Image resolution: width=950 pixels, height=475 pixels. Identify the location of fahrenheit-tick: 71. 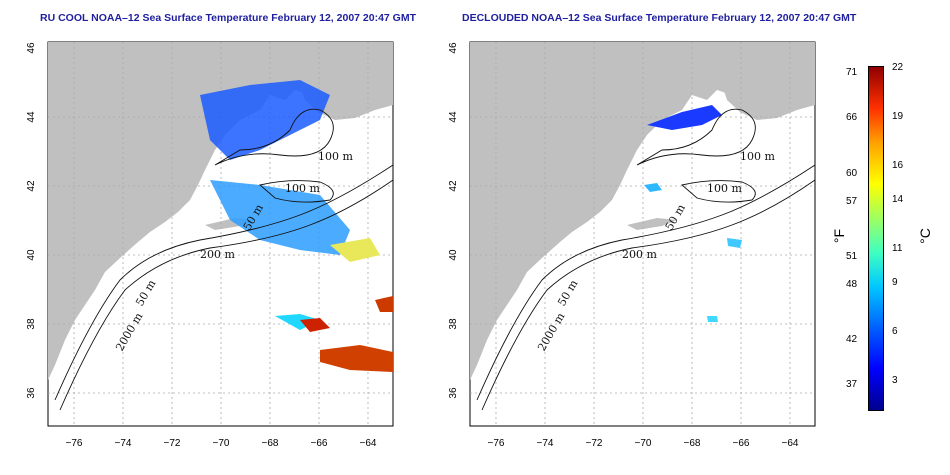
(852, 72).